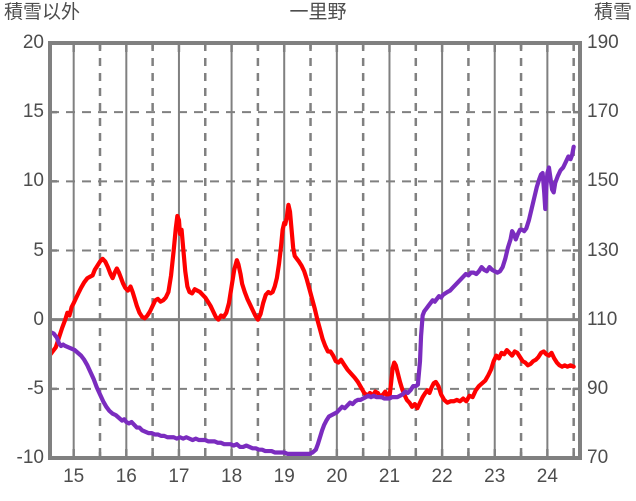  What do you see at coordinates (38, 250) in the screenshot?
I see `left-tick-label: 5` at bounding box center [38, 250].